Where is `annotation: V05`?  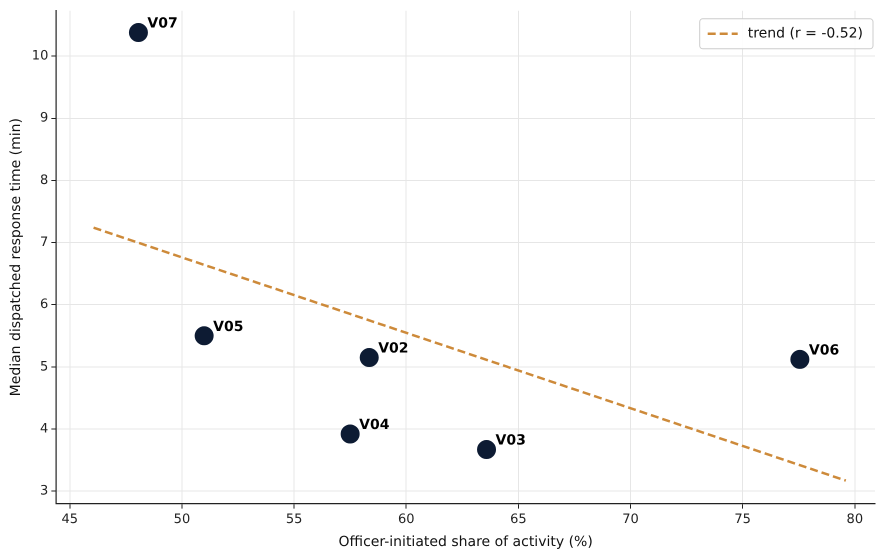
annotation: V05 is located at coordinates (228, 326).